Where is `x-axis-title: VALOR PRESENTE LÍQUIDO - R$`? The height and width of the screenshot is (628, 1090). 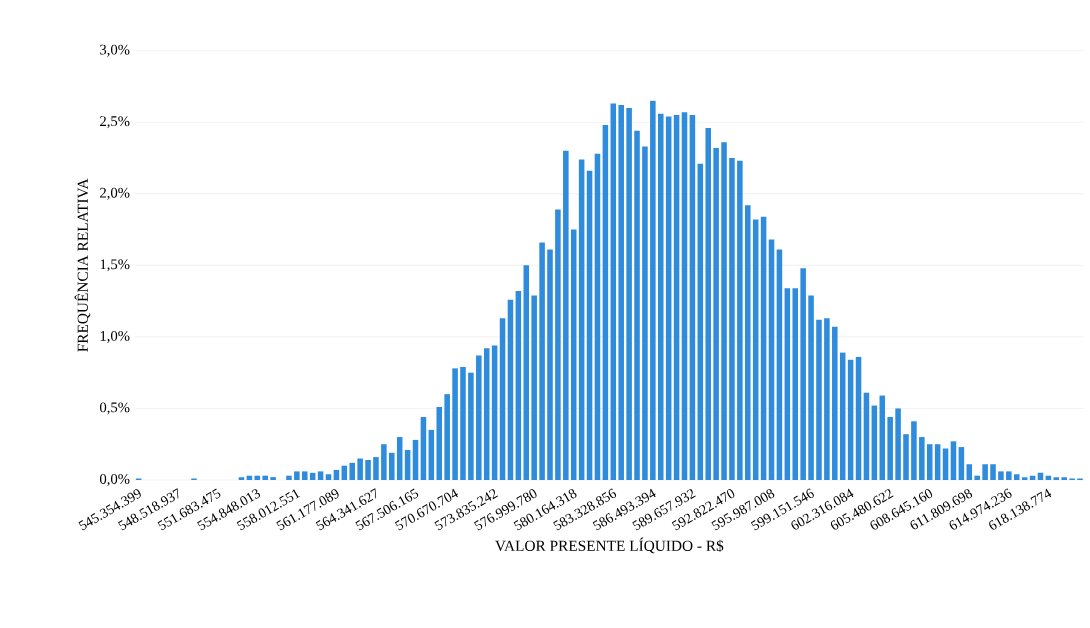
x-axis-title: VALOR PRESENTE LÍQUIDO - R$ is located at coordinates (609, 545).